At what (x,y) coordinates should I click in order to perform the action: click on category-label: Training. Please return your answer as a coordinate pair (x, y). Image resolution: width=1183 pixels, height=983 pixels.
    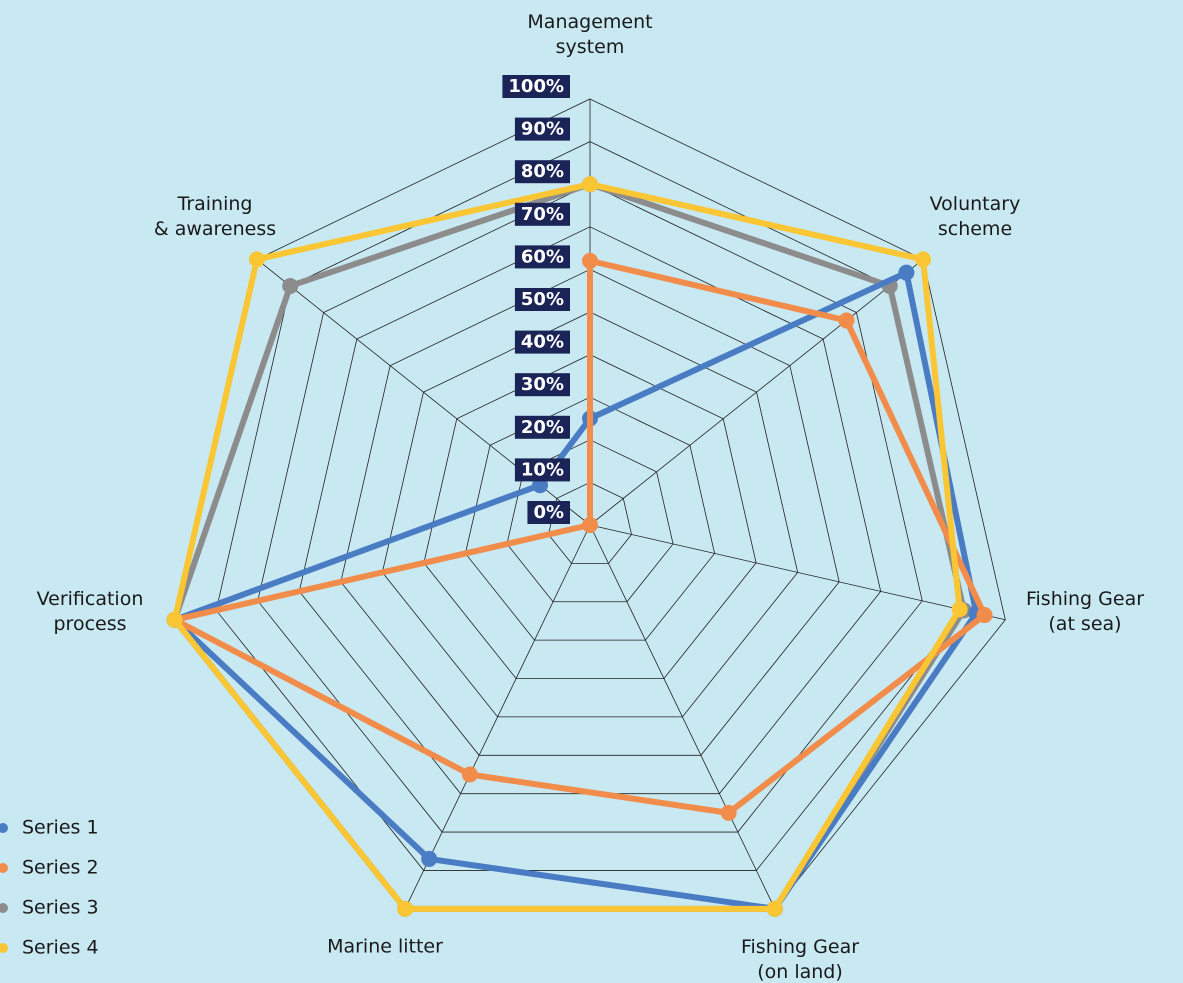
    Looking at the image, I should click on (215, 204).